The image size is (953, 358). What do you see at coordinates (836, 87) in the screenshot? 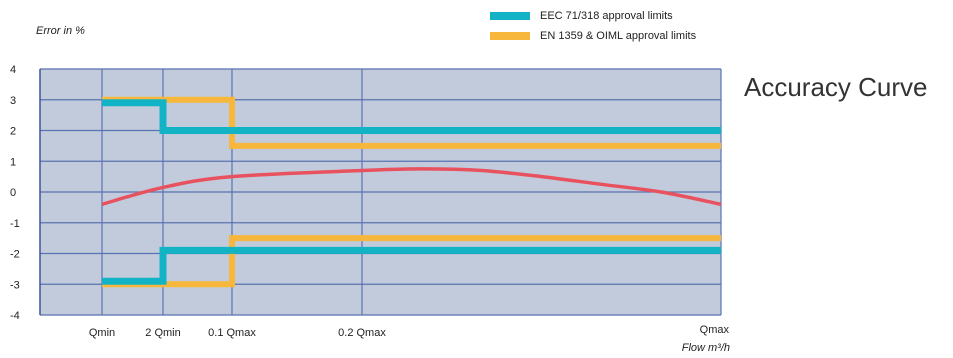
I see `chart-title: Accuracy Curve` at bounding box center [836, 87].